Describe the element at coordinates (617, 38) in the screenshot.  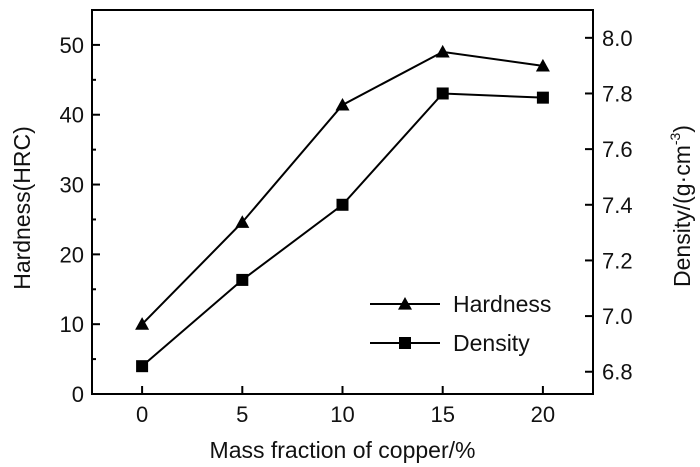
I see `right-y-tick-label: 8.0` at that location.